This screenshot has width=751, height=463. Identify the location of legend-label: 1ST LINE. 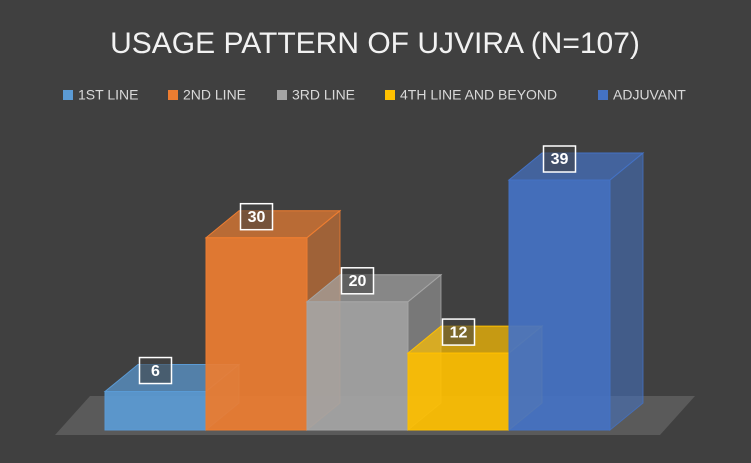
(108, 95).